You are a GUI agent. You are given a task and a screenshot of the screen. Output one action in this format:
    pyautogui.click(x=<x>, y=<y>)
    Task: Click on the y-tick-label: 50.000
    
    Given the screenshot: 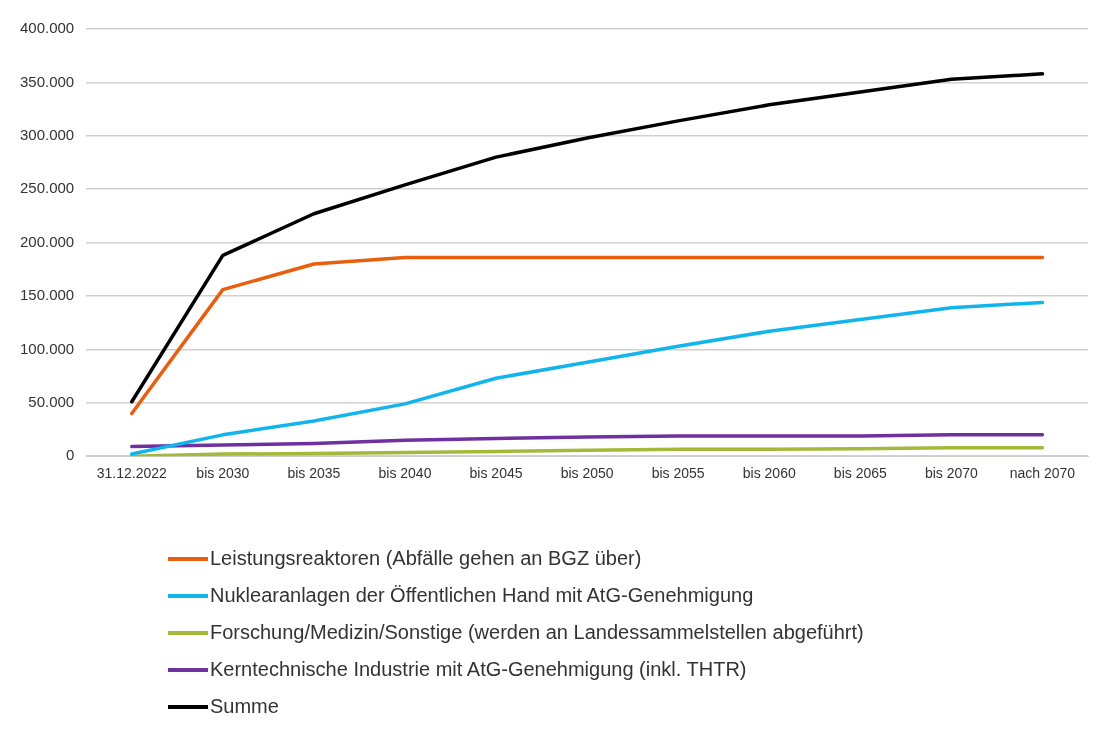 What is the action you would take?
    pyautogui.click(x=51, y=401)
    